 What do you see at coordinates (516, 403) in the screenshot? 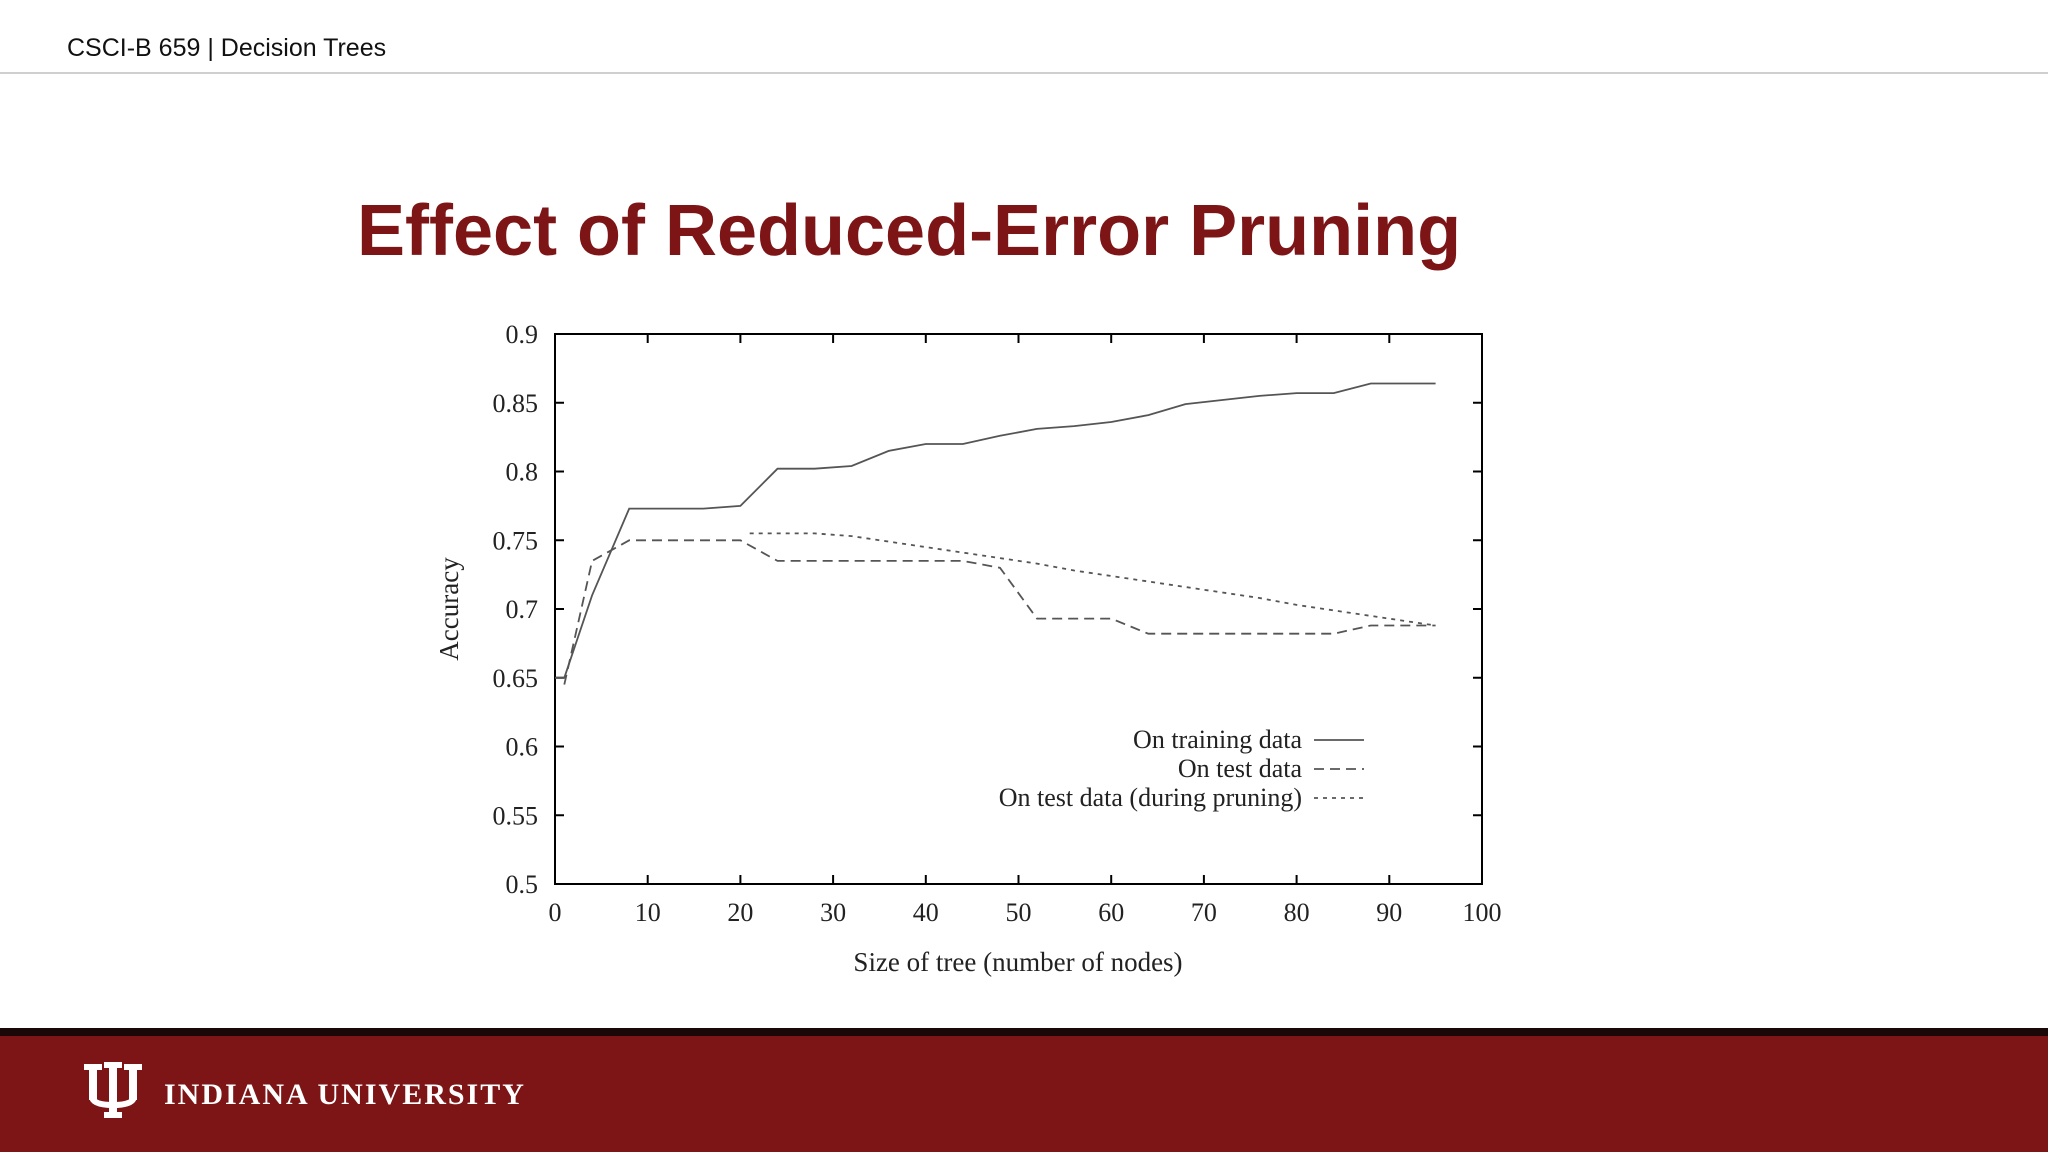
I see `y-tick-label: 0.85` at bounding box center [516, 403].